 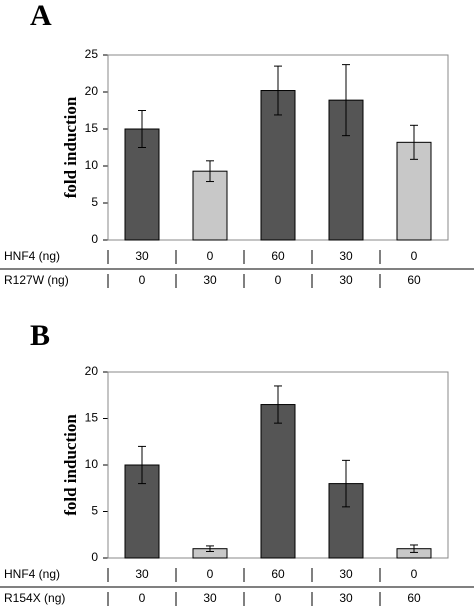 What do you see at coordinates (34, 598) in the screenshot?
I see `row-label: R154X (ng)` at bounding box center [34, 598].